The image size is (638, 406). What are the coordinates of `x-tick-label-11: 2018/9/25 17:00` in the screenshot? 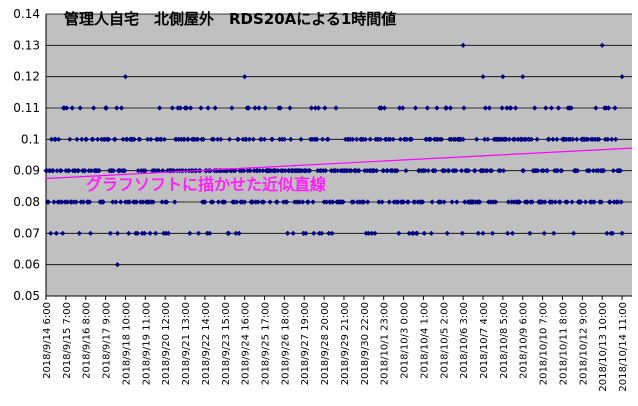 It's located at (266, 343).